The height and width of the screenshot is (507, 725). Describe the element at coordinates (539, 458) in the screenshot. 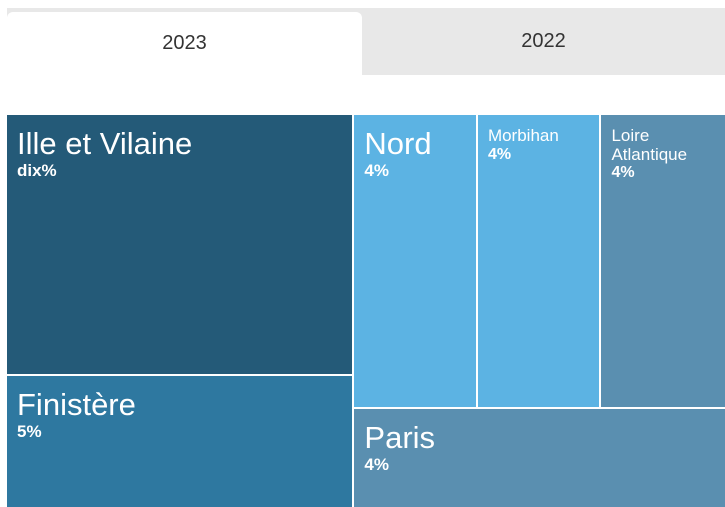

I see `treemap-cell: Paris 4%` at that location.